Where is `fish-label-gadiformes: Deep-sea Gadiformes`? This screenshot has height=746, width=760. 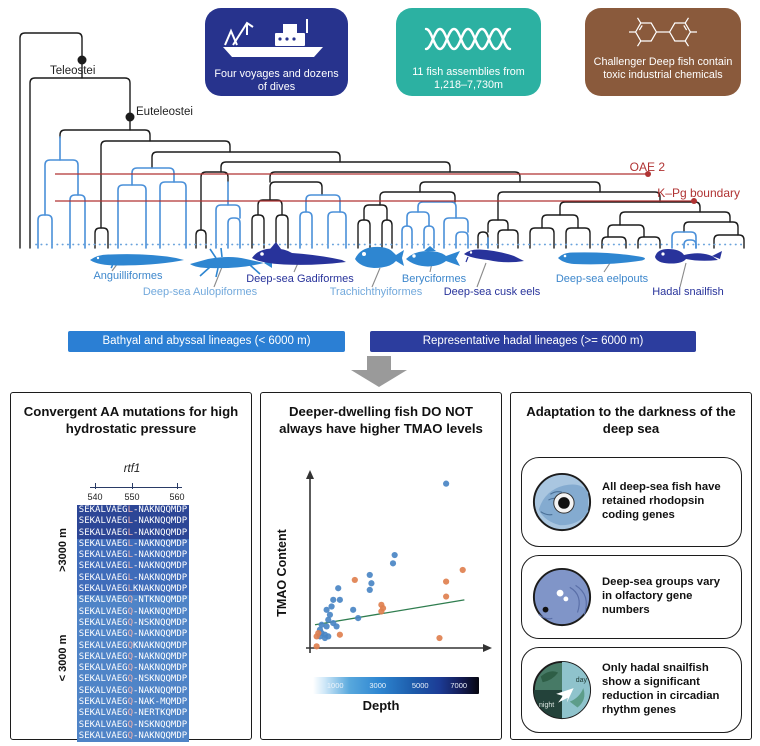 fish-label-gadiformes: Deep-sea Gadiformes is located at coordinates (300, 279).